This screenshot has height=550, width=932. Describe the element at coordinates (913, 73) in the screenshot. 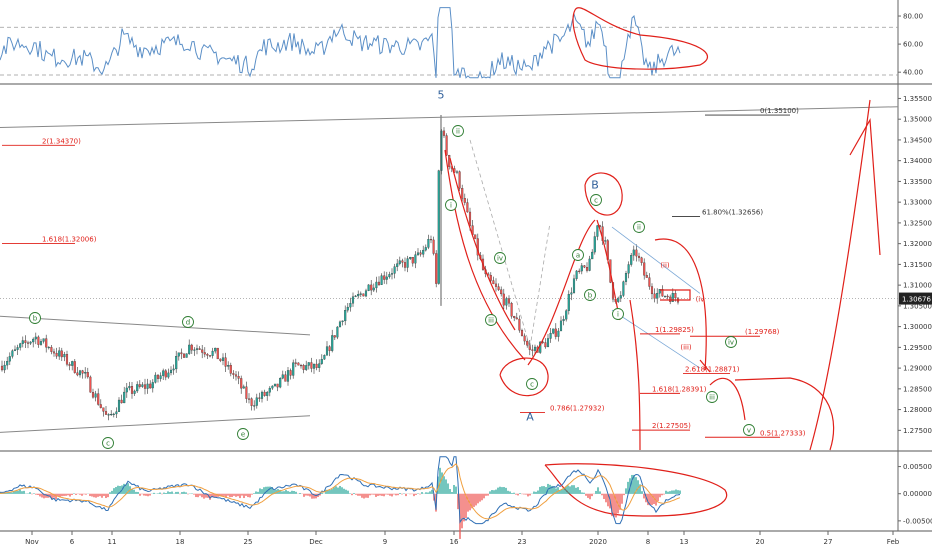

I see `axis-tick-label: 40.00` at that location.